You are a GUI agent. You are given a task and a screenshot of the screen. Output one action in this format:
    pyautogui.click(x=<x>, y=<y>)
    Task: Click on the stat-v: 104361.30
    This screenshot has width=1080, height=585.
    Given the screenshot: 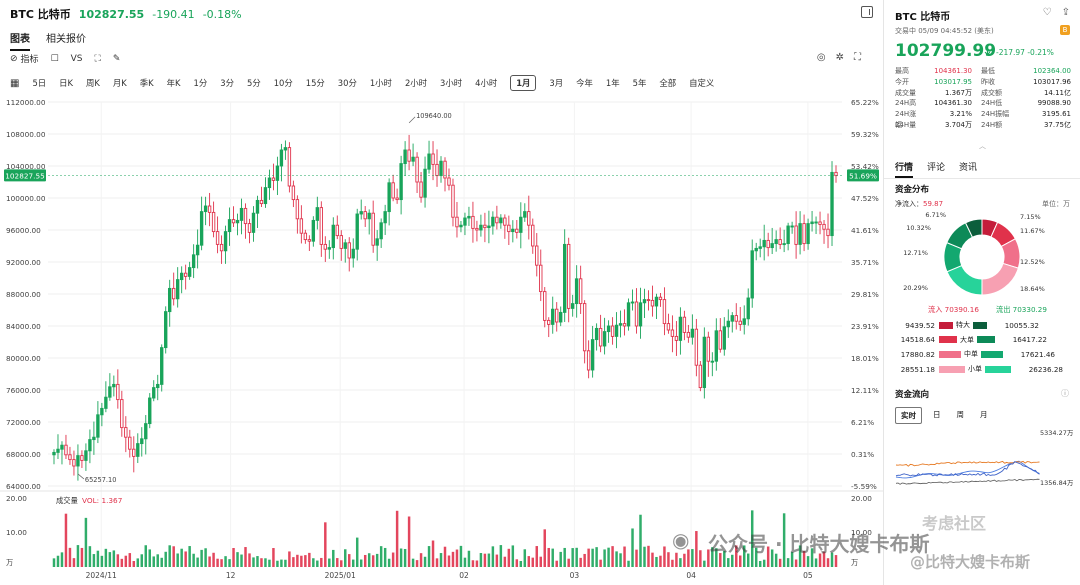 What is the action you would take?
    pyautogui.click(x=953, y=103)
    